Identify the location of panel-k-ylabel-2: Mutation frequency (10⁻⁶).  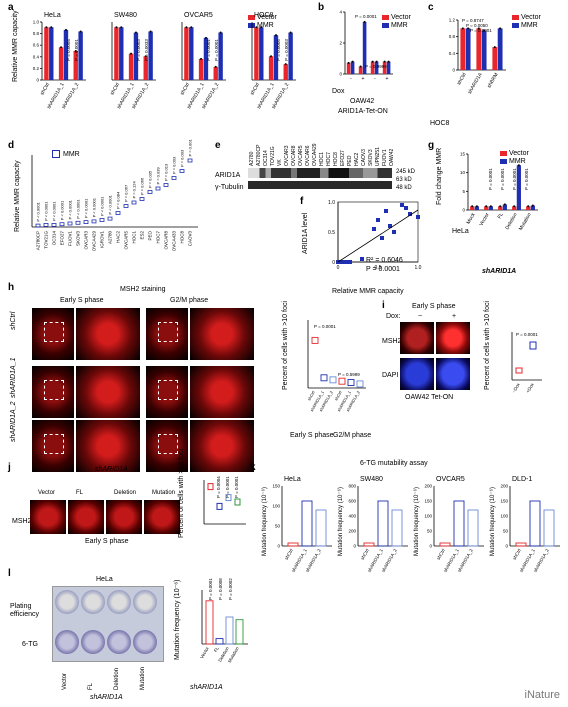
(417, 521).